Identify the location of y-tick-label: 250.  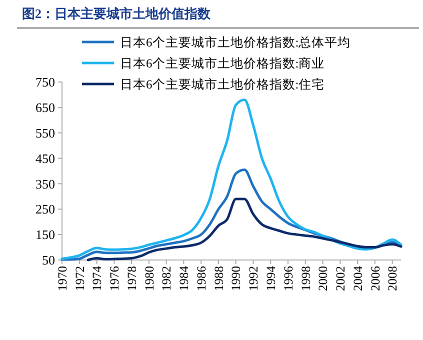
(45, 209).